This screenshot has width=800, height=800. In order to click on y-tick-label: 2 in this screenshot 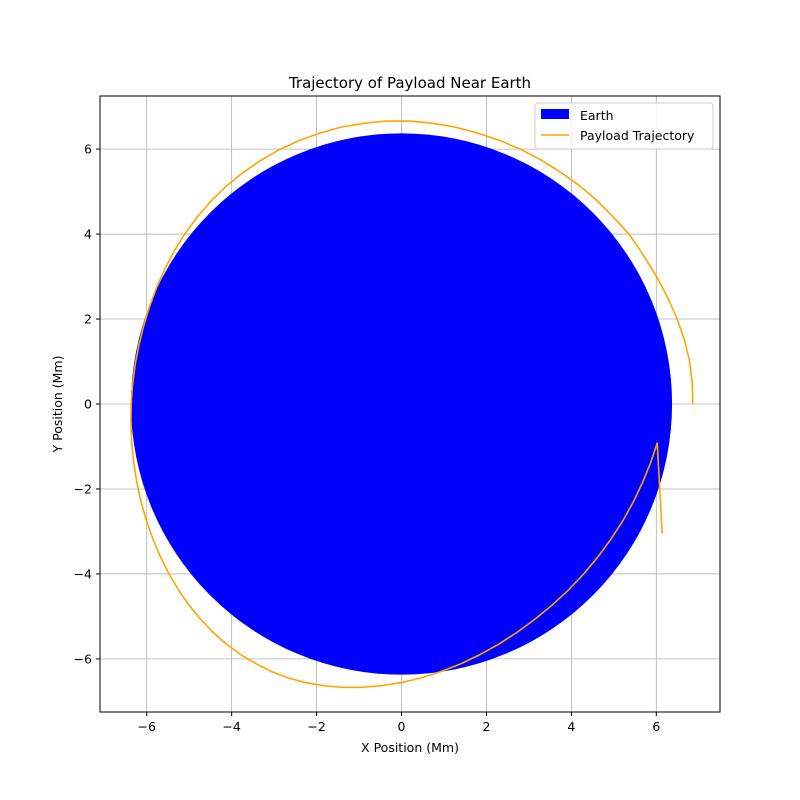, I will do `click(88, 319)`.